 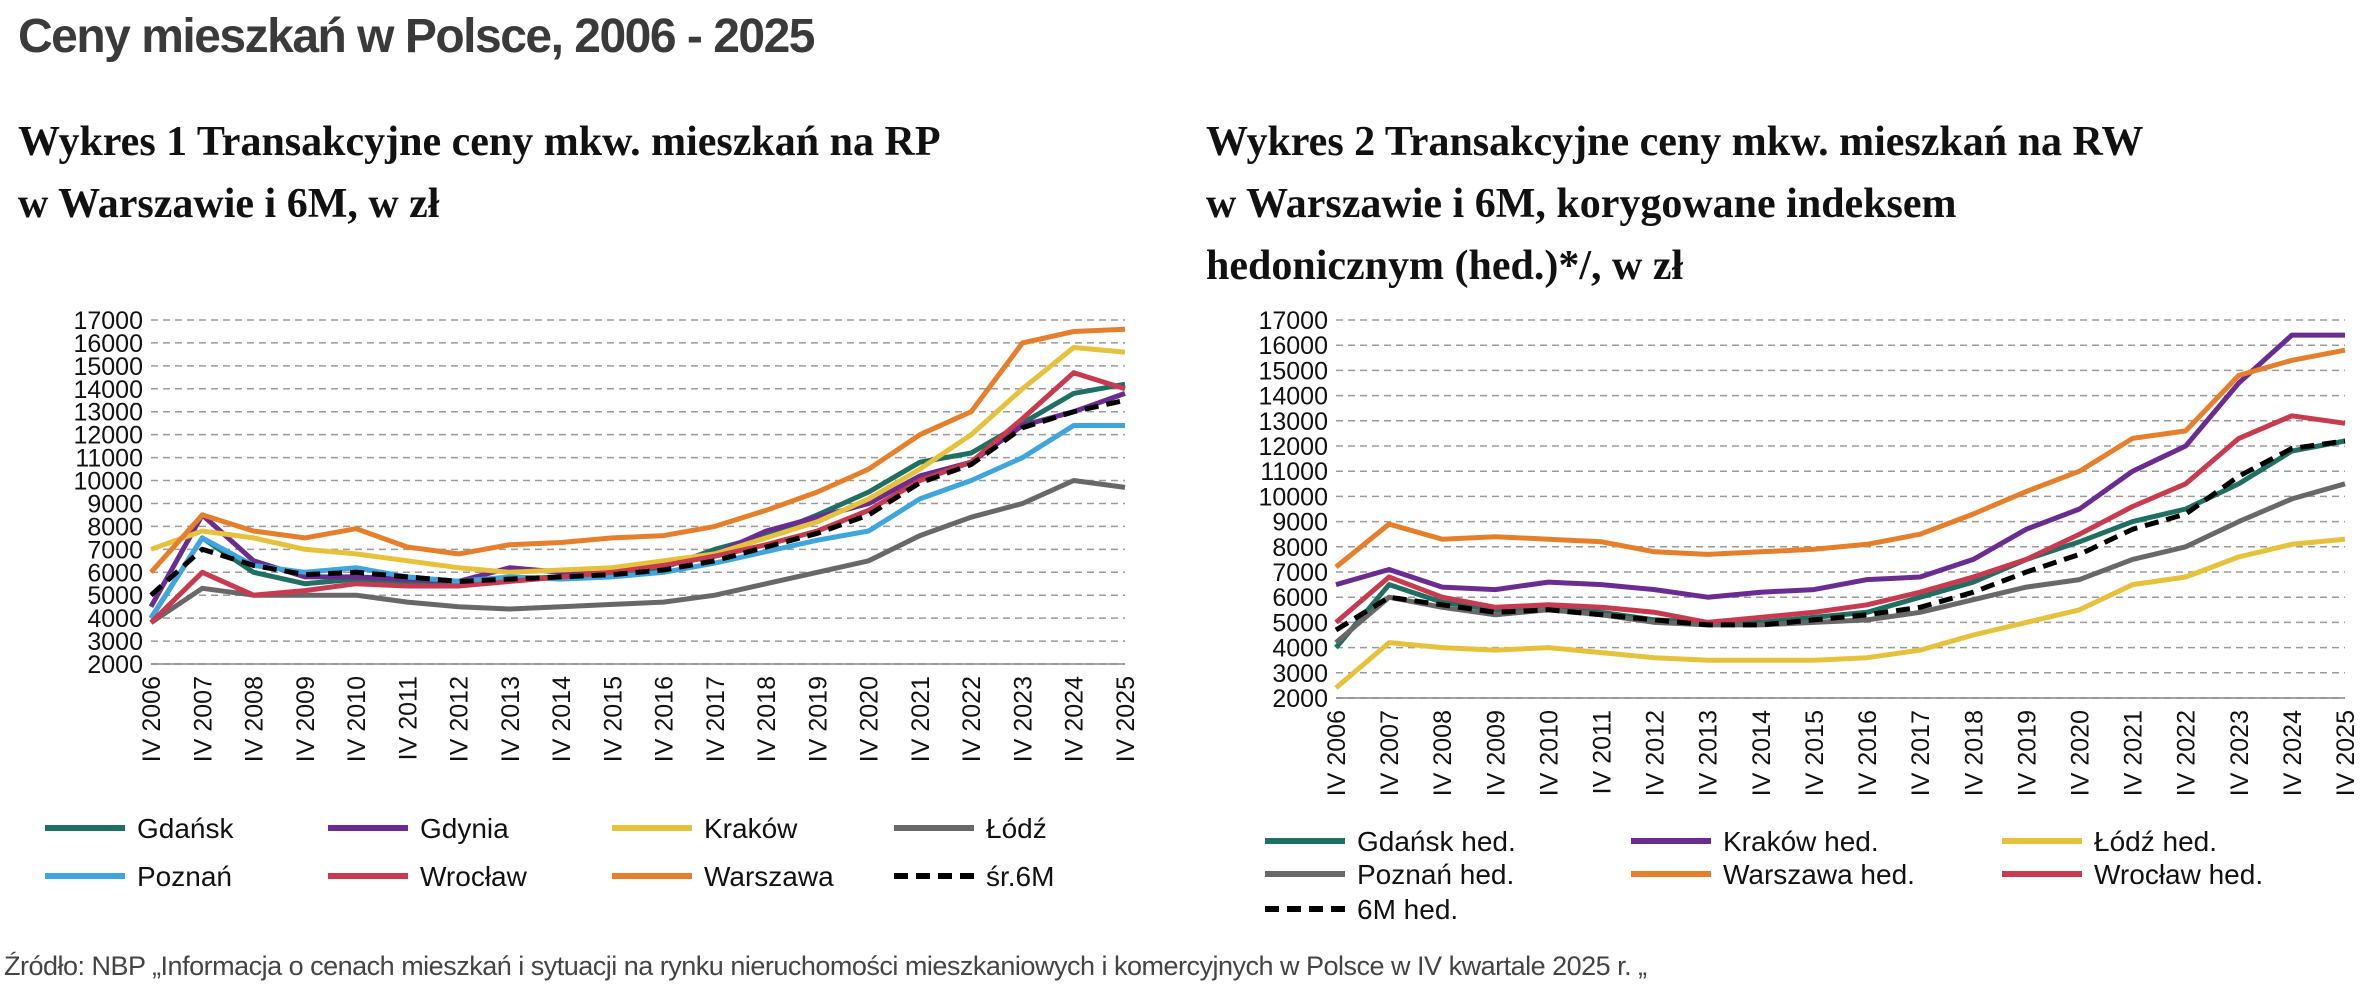 What do you see at coordinates (751, 828) in the screenshot?
I see `legend-label: Kraków` at bounding box center [751, 828].